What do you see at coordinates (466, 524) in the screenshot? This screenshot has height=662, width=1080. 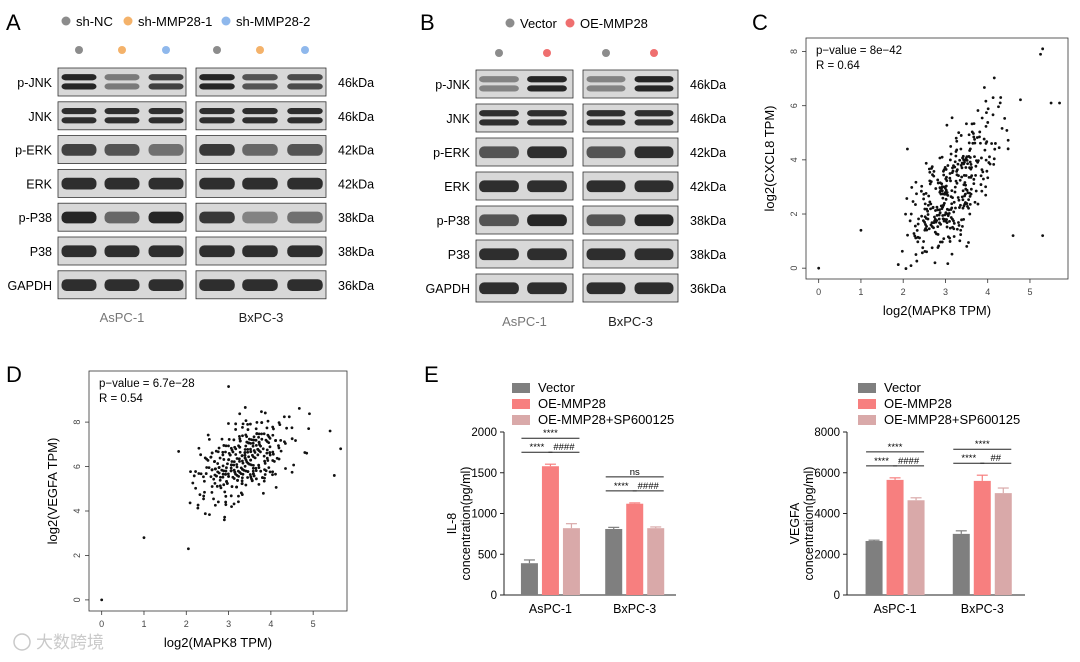 I see `y-axis-label: concentration(pg/ml)` at bounding box center [466, 524].